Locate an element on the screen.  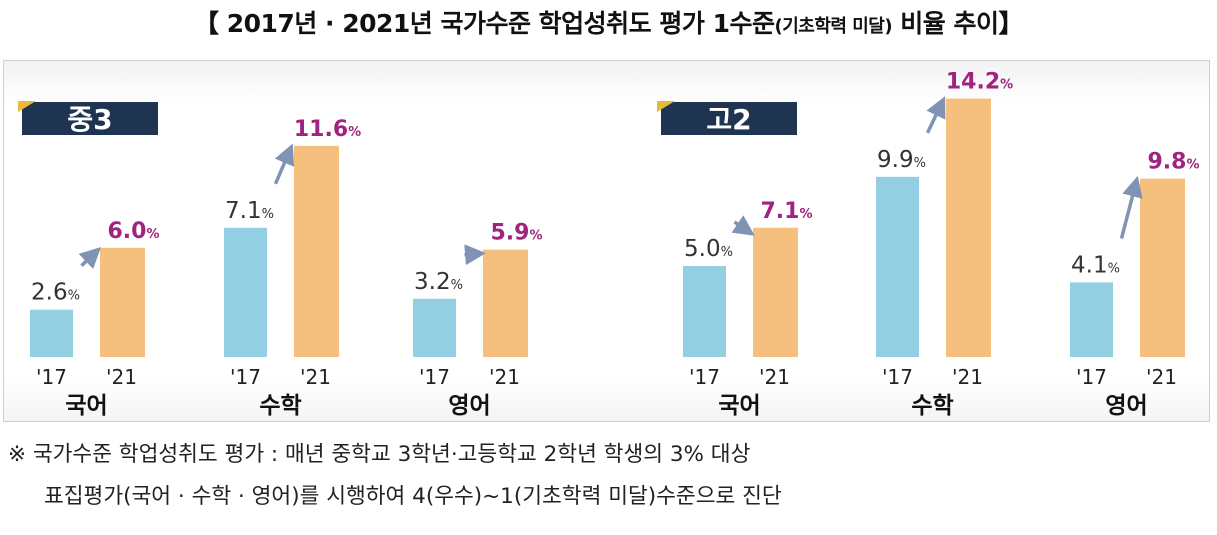
value-label-2021: 6.0% is located at coordinates (133, 231).